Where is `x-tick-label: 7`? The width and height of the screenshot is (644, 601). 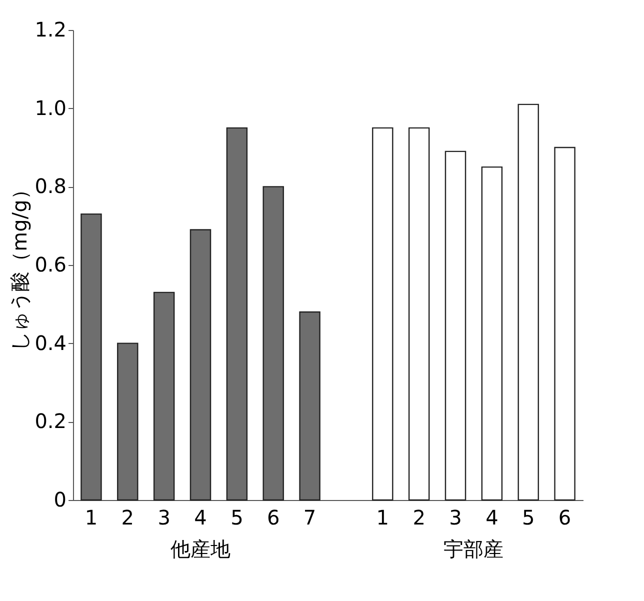
x-tick-label: 7 is located at coordinates (309, 518).